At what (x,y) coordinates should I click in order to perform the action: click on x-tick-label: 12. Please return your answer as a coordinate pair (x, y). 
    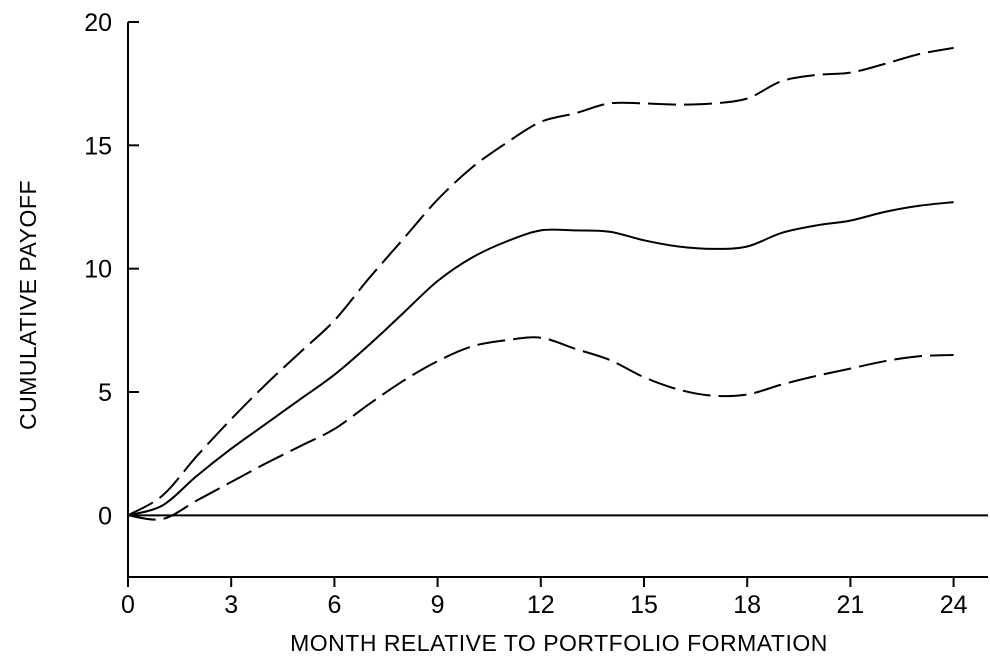
    Looking at the image, I should click on (541, 605).